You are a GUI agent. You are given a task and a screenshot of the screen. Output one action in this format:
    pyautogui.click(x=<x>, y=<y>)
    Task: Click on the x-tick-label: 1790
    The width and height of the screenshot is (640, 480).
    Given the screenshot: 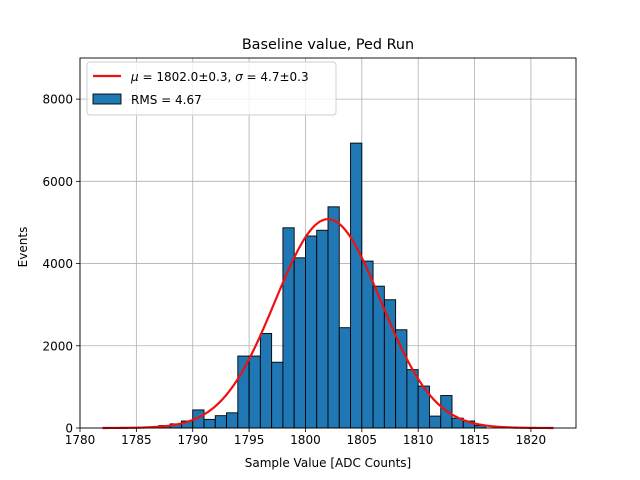 What is the action you would take?
    pyautogui.click(x=192, y=440)
    